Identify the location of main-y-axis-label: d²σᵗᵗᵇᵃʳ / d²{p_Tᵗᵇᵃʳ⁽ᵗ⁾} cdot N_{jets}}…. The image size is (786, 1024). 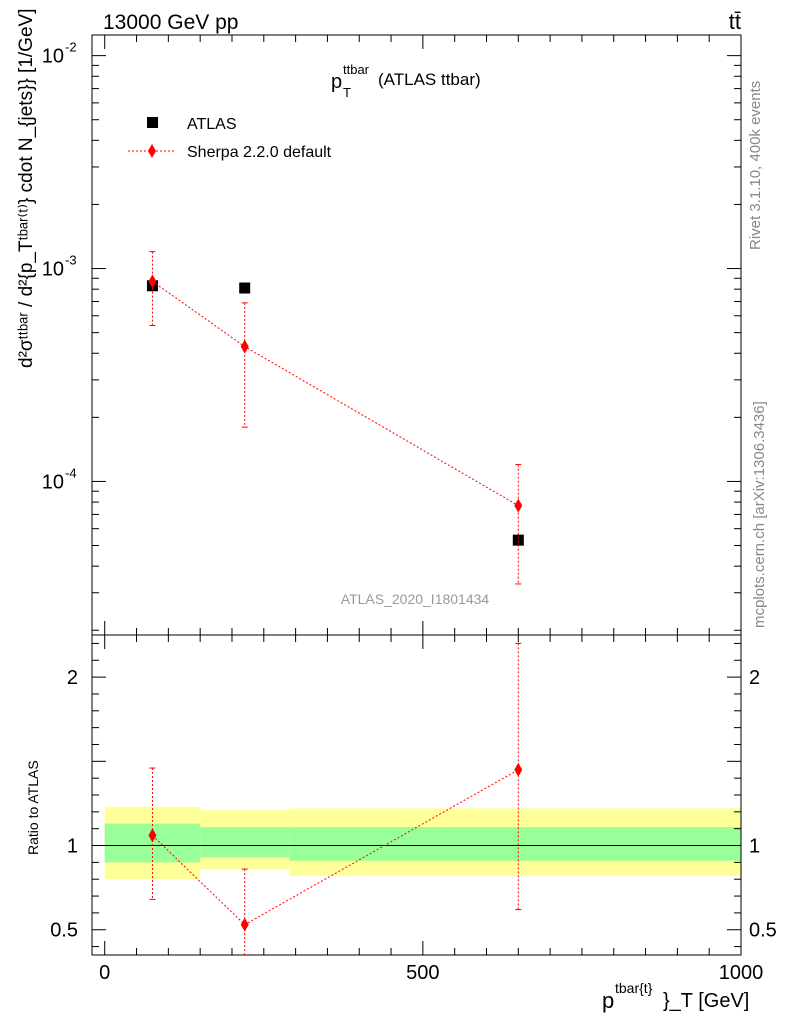
(26, 188).